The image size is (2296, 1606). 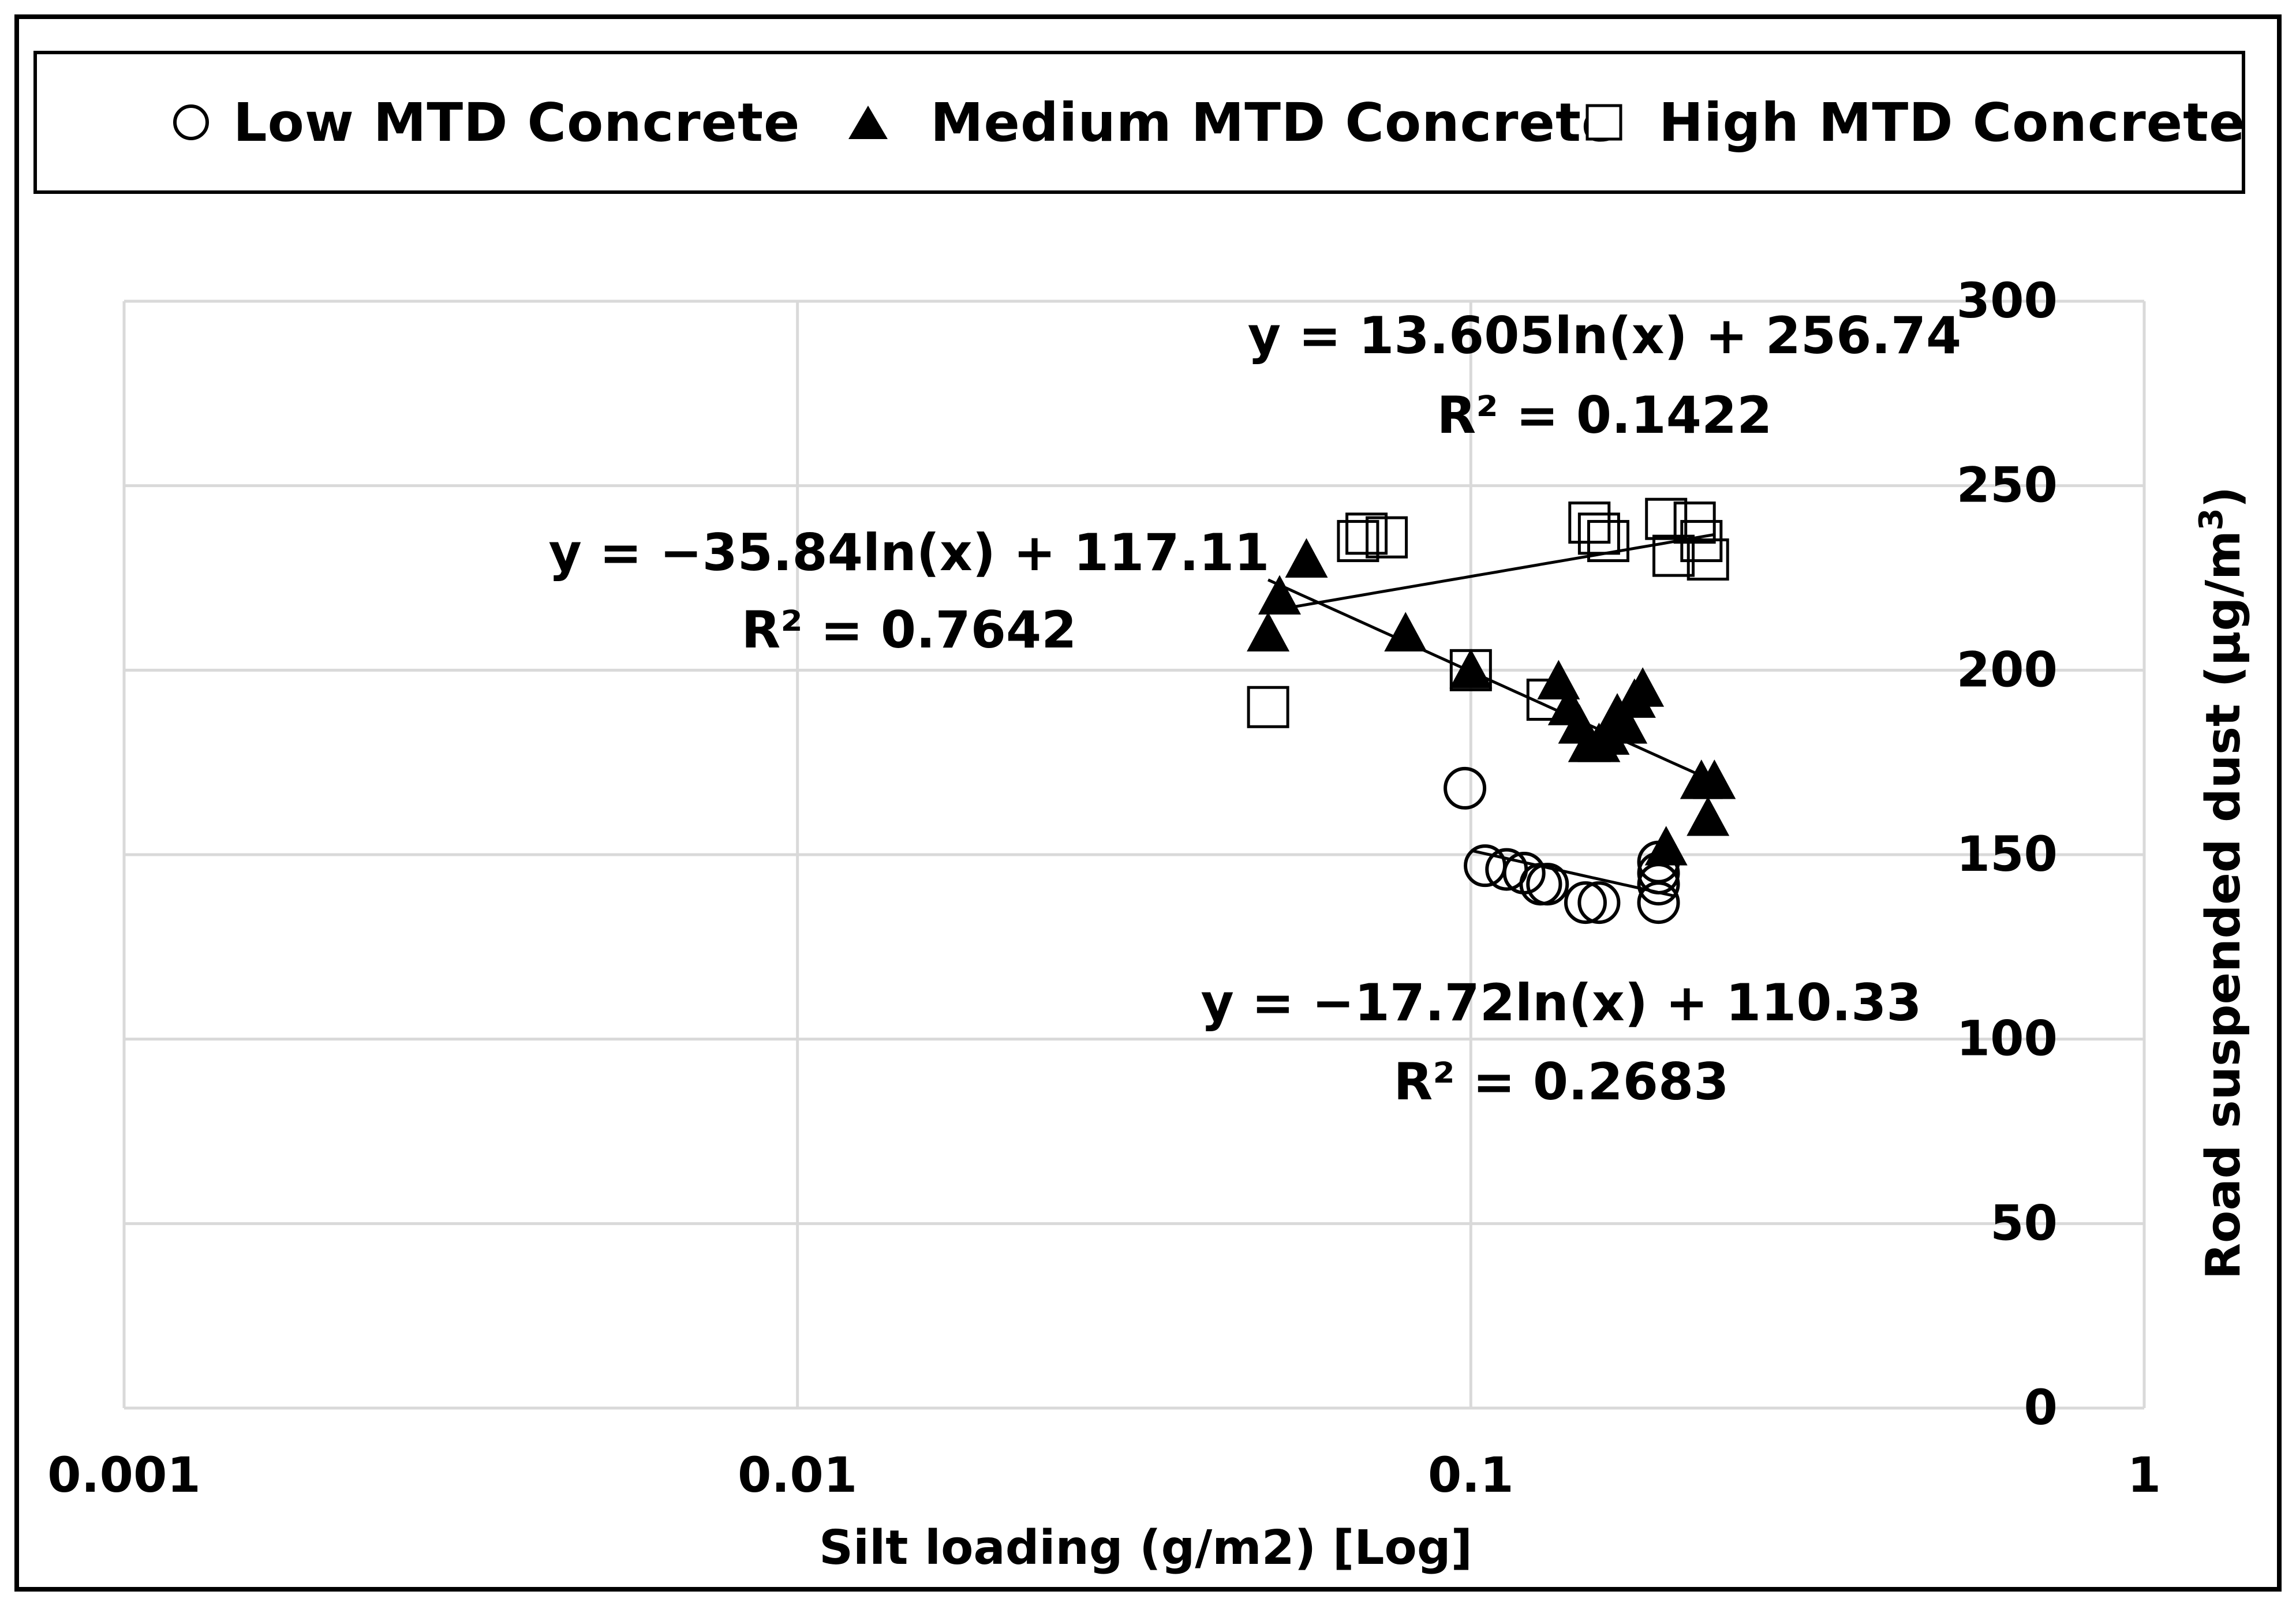 What do you see at coordinates (908, 591) in the screenshot?
I see `trendline-annotation-medium: y = −35.84ln(x) + 117.11 R² = 0.7642` at bounding box center [908, 591].